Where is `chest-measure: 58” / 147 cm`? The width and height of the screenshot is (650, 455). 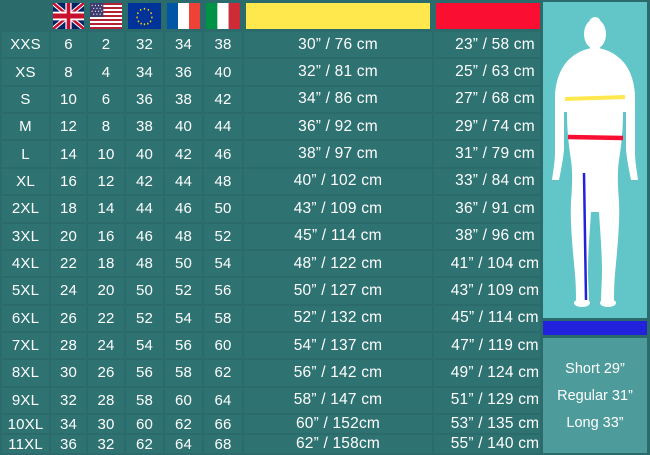 chest-measure: 58” / 147 cm is located at coordinates (338, 400).